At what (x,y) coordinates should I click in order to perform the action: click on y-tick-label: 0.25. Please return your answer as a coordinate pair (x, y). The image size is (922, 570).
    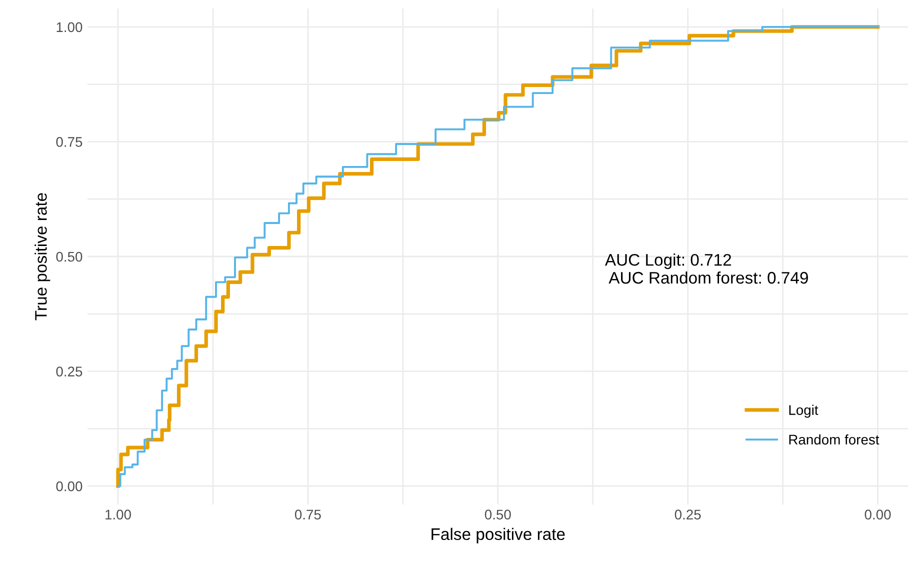
    Looking at the image, I should click on (69, 371).